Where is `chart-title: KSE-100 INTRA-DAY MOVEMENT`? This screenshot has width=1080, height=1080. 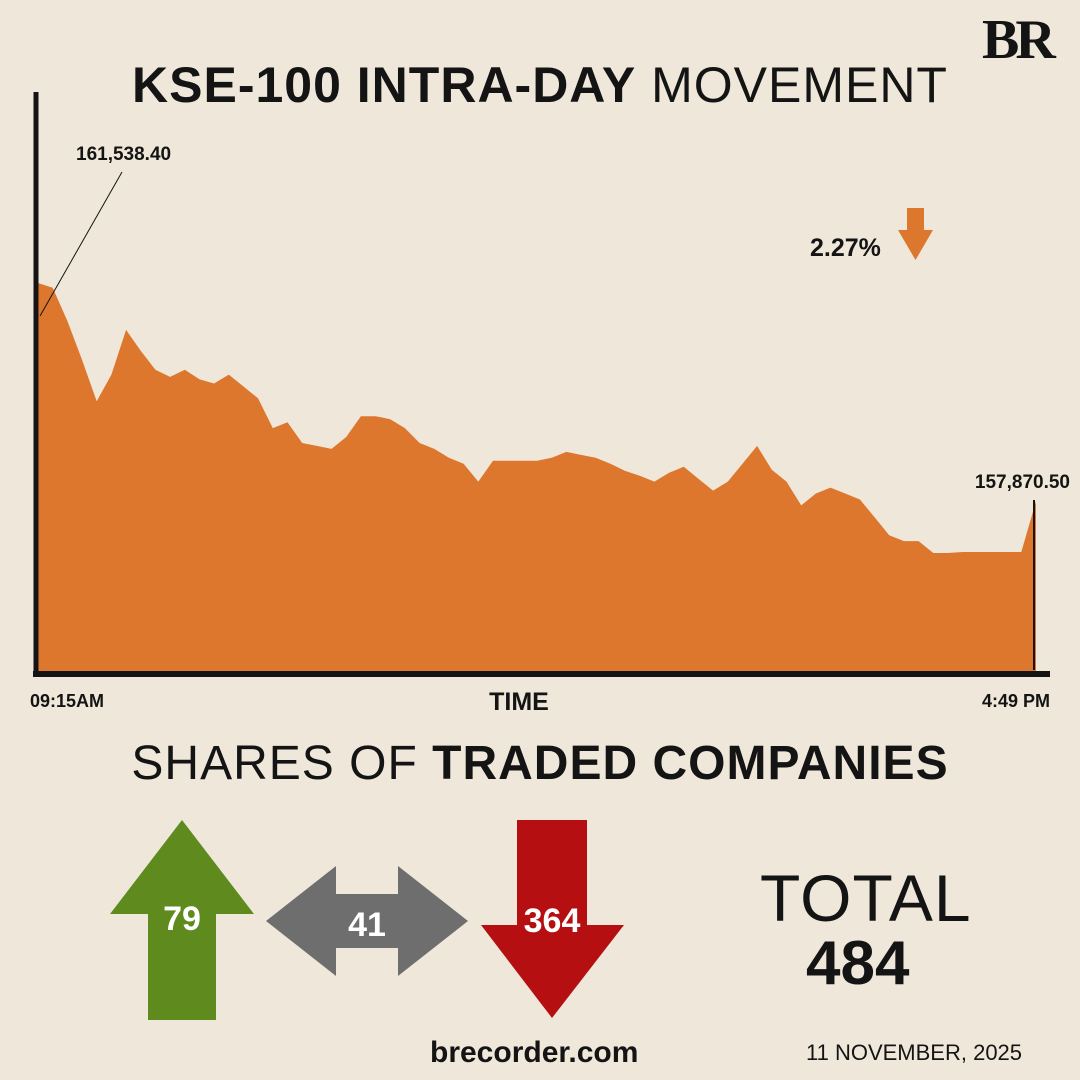
chart-title: KSE-100 INTRA-DAY MOVEMENT is located at coordinates (540, 85).